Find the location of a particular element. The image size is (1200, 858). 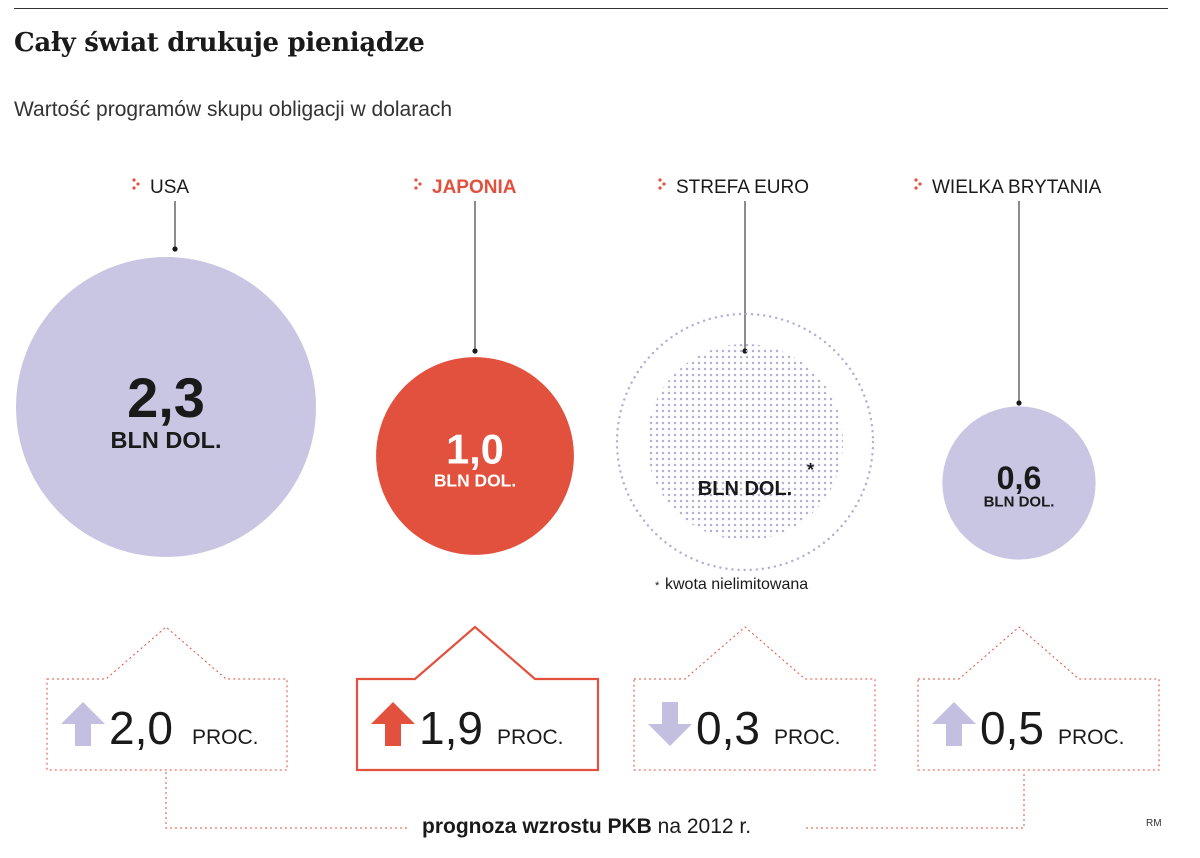

bubble-usa is located at coordinates (166, 407).